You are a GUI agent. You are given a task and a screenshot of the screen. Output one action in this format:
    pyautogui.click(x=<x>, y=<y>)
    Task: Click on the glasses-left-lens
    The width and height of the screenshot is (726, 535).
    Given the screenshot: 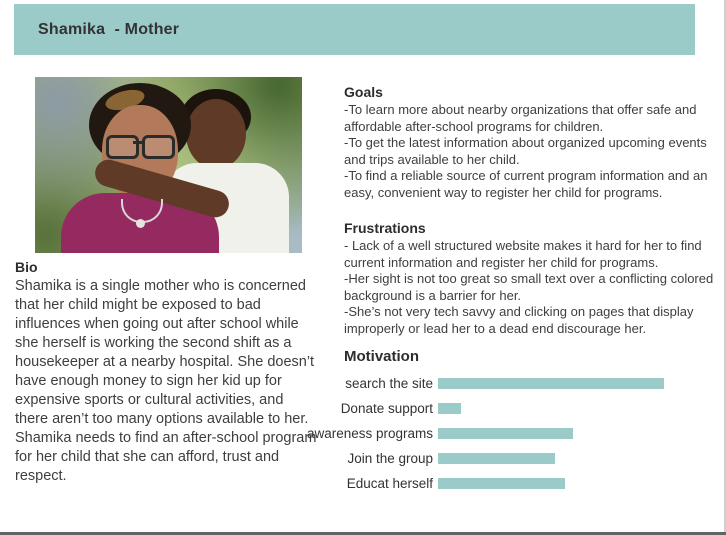 What is the action you would take?
    pyautogui.click(x=122, y=147)
    